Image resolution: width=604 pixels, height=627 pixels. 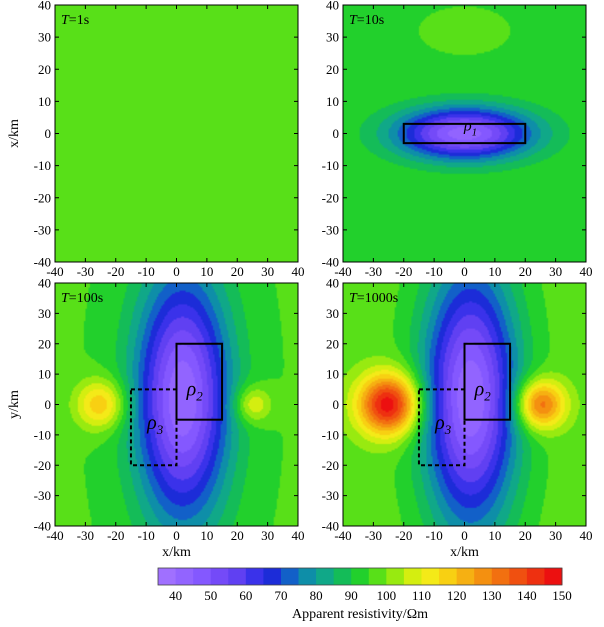 What do you see at coordinates (457, 595) in the screenshot?
I see `colorbar-tick-label: 120` at bounding box center [457, 595].